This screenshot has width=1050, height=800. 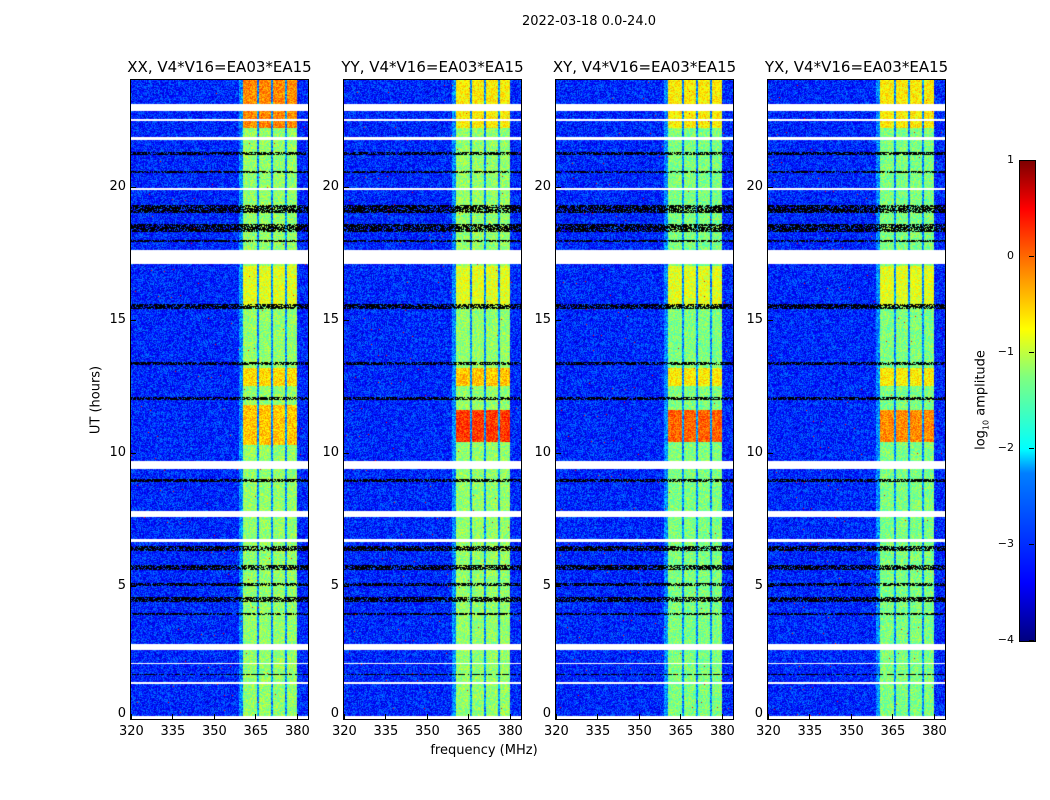 What do you see at coordinates (1005, 447) in the screenshot?
I see `colorbar-tick-label: −2` at bounding box center [1005, 447].